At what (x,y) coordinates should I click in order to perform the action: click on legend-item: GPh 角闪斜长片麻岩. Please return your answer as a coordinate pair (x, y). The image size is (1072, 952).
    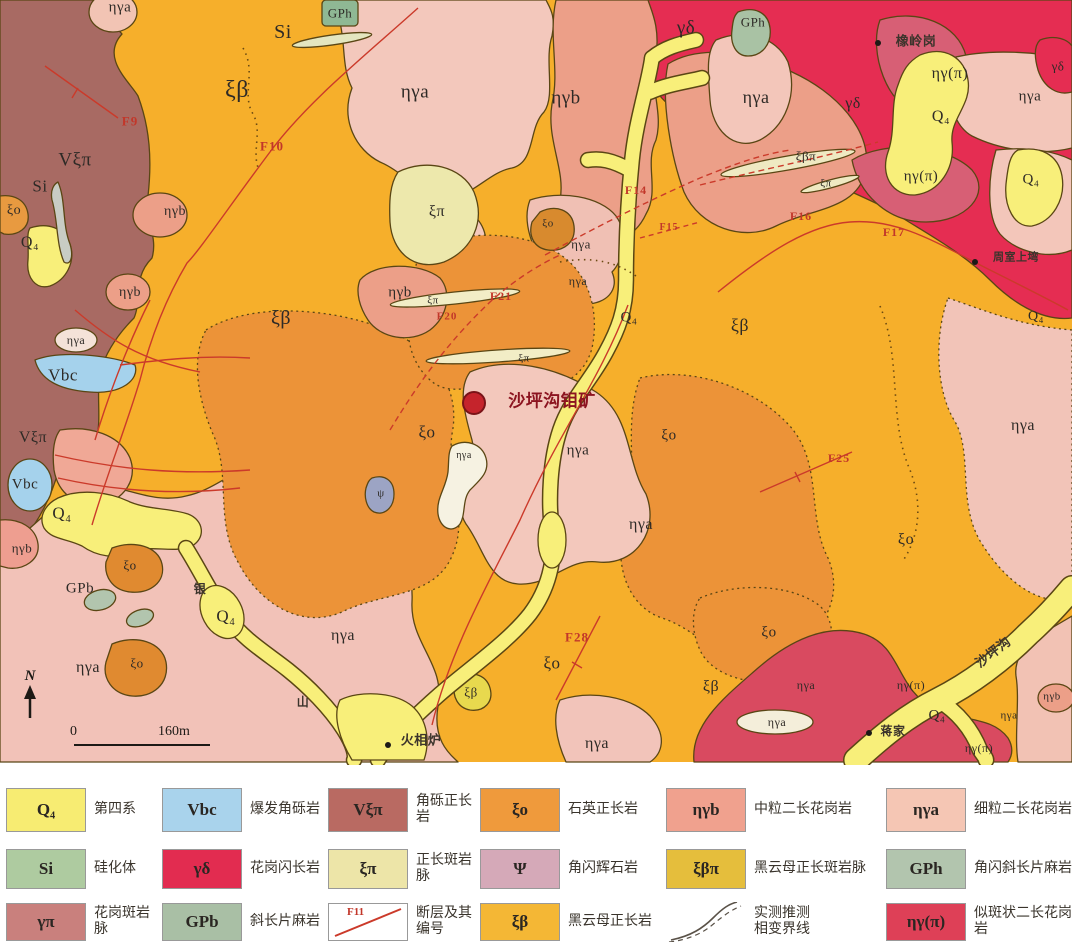
    Looking at the image, I should click on (979, 869).